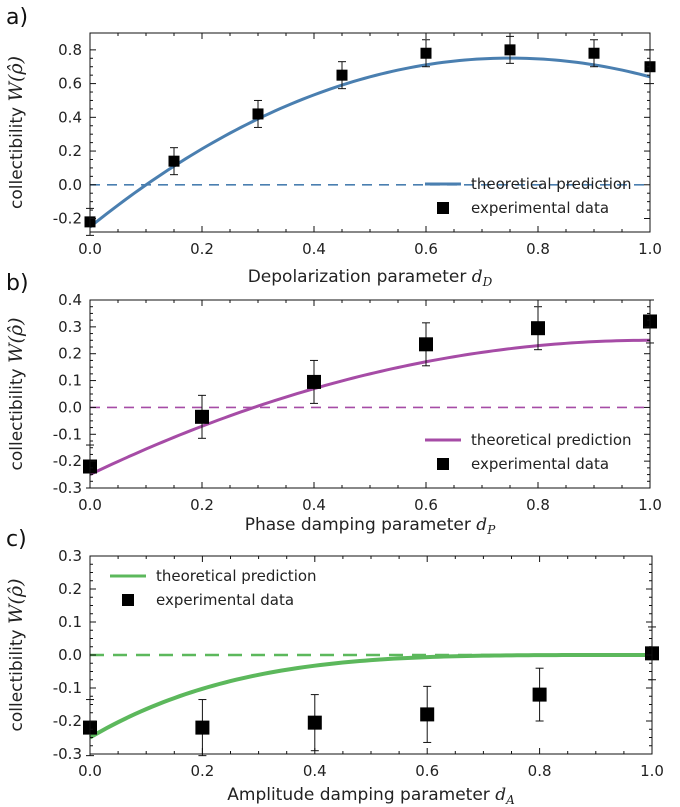 The width and height of the screenshot is (680, 807). I want to click on x-axis-label-subscript: D, so click(487, 282).